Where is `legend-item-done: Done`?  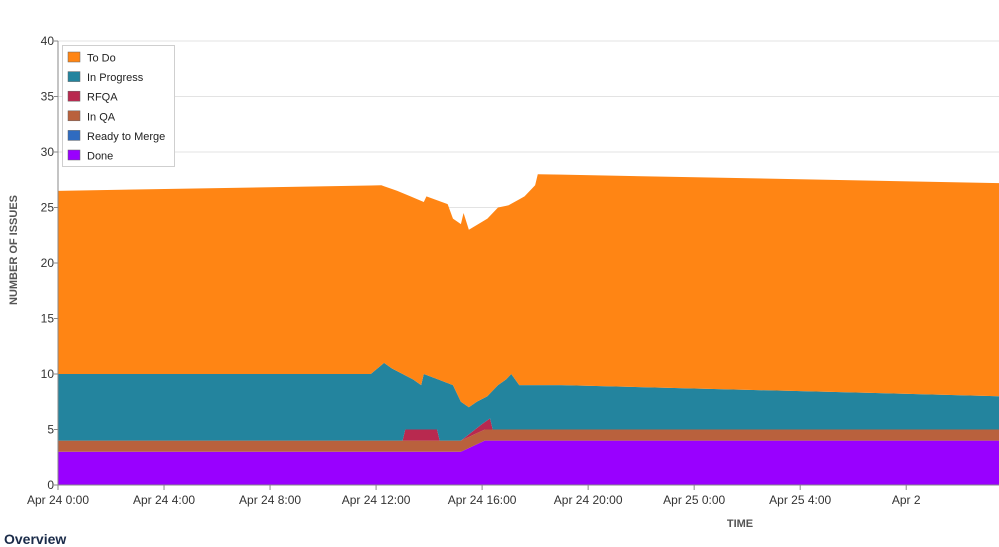 legend-item-done: Done is located at coordinates (90, 156).